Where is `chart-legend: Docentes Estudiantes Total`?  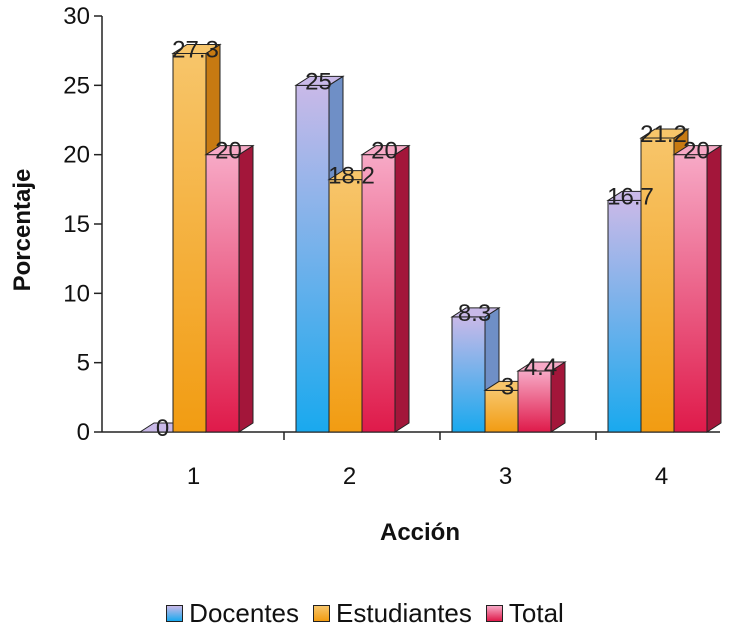 chart-legend: Docentes Estudiantes Total is located at coordinates (365, 613).